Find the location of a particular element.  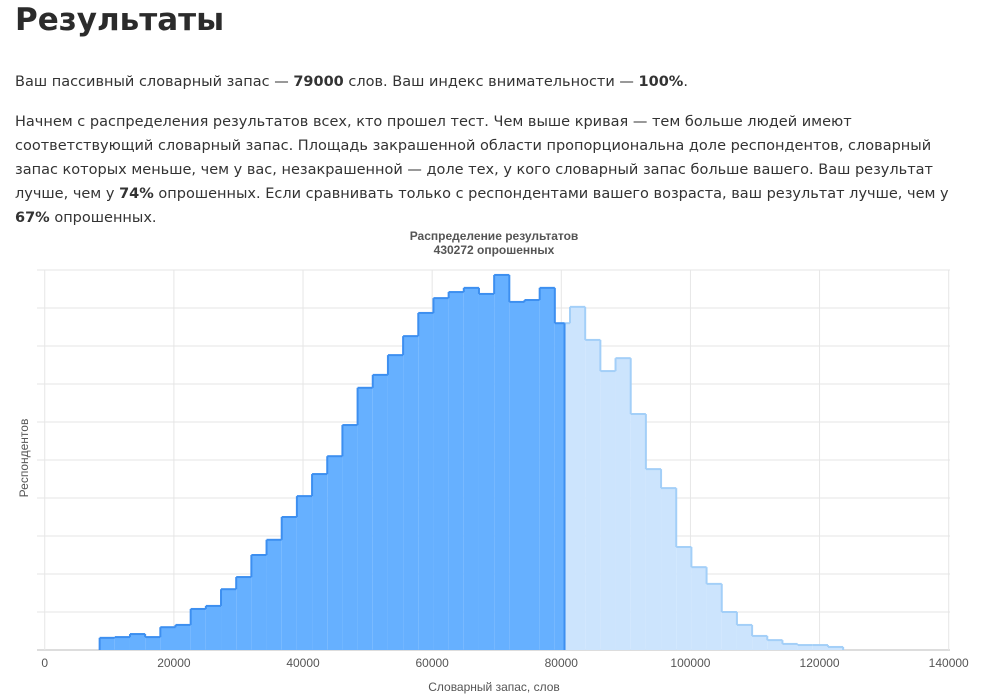

x-tick-label: 120000 is located at coordinates (820, 663).